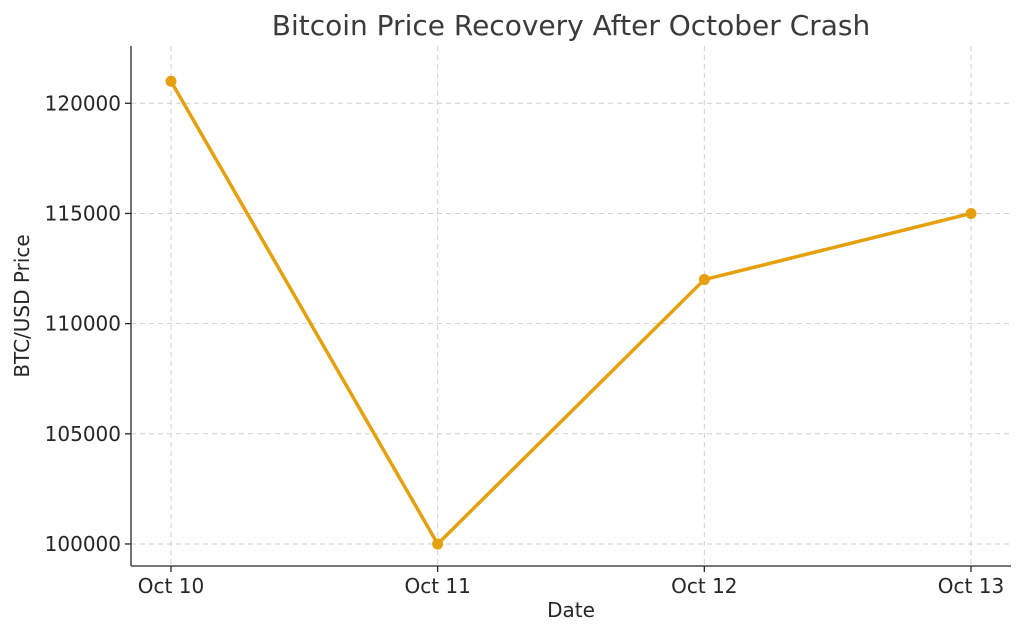 The height and width of the screenshot is (635, 1024). Describe the element at coordinates (83, 103) in the screenshot. I see `y-tick-label: 120000` at that location.